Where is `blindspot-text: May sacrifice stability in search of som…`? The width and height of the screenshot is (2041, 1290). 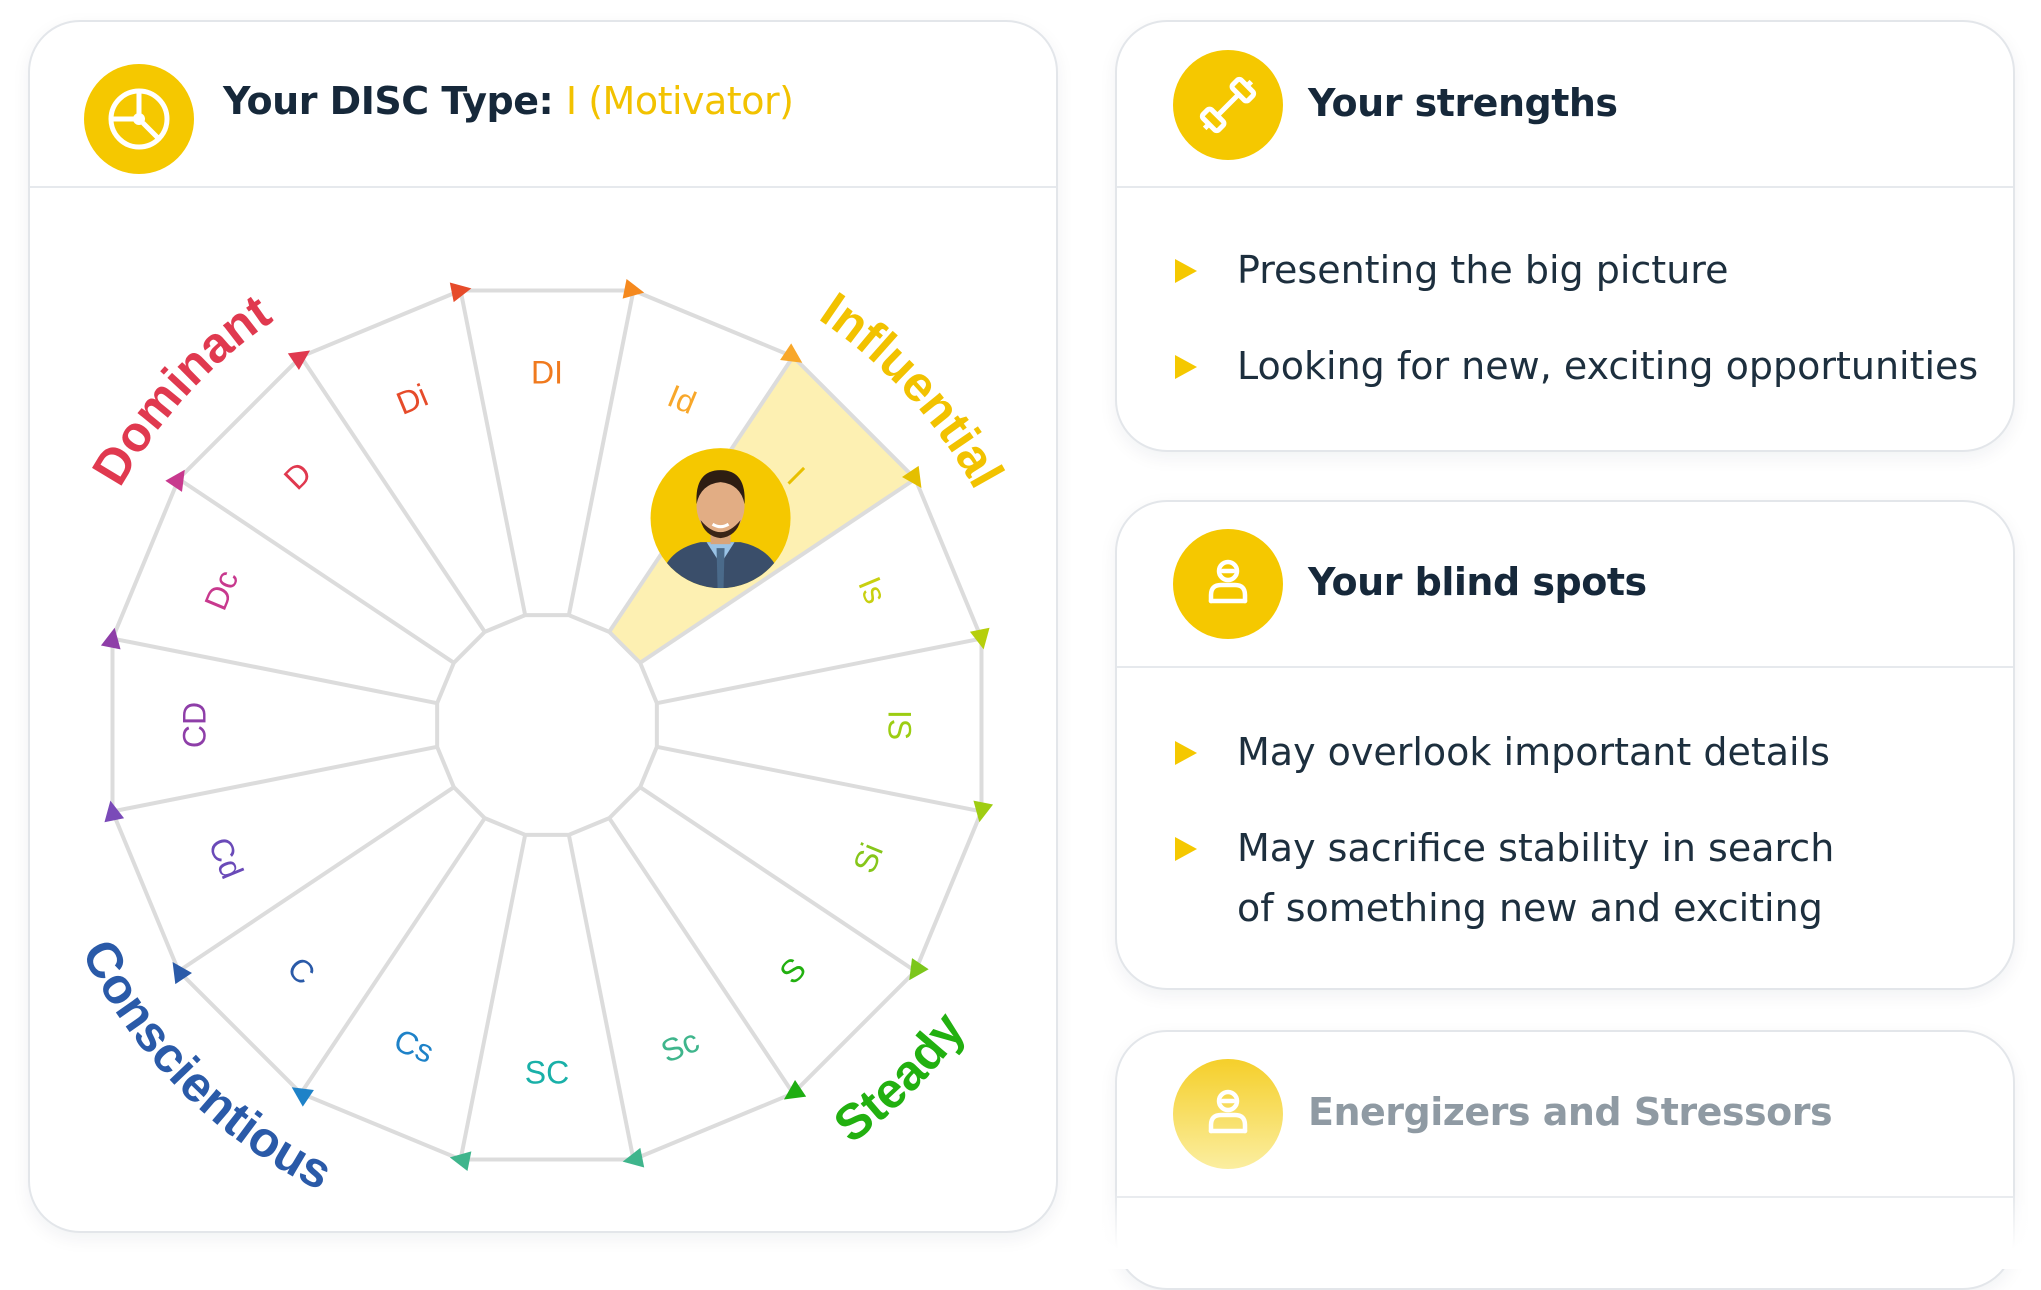 blindspot-text: May sacrifice stability in search of som… is located at coordinates (1536, 878).